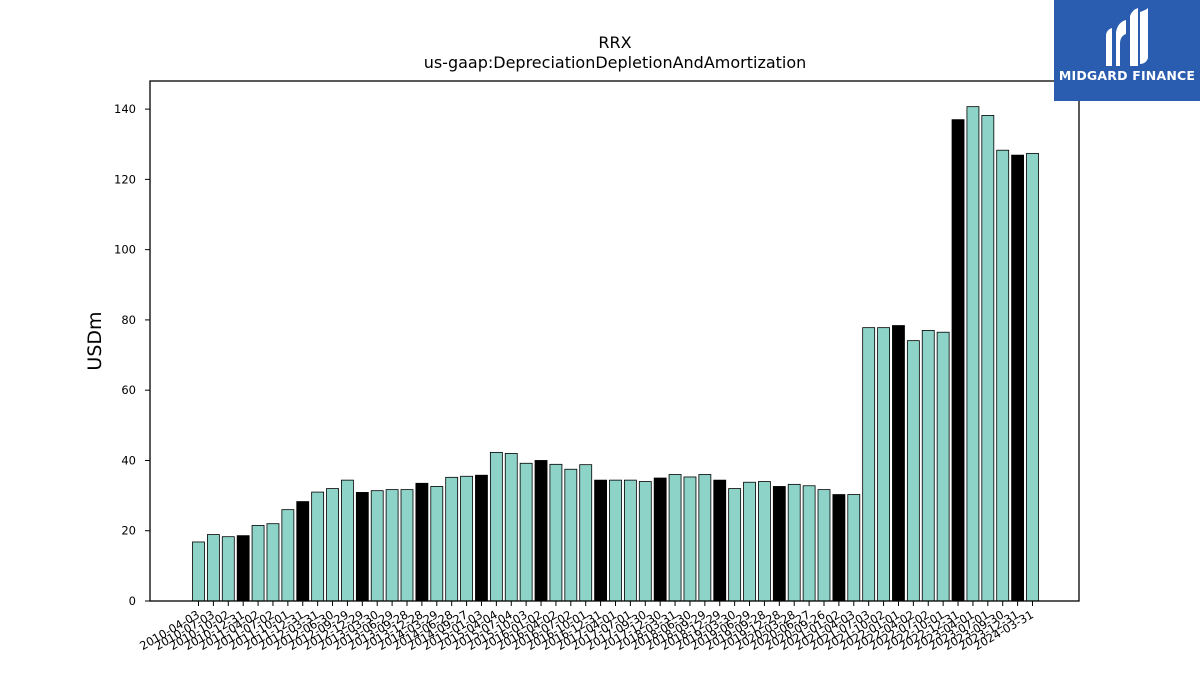 The width and height of the screenshot is (1200, 675). I want to click on midgard-finance-logo: MIDGARD FINANCE, so click(1127, 50).